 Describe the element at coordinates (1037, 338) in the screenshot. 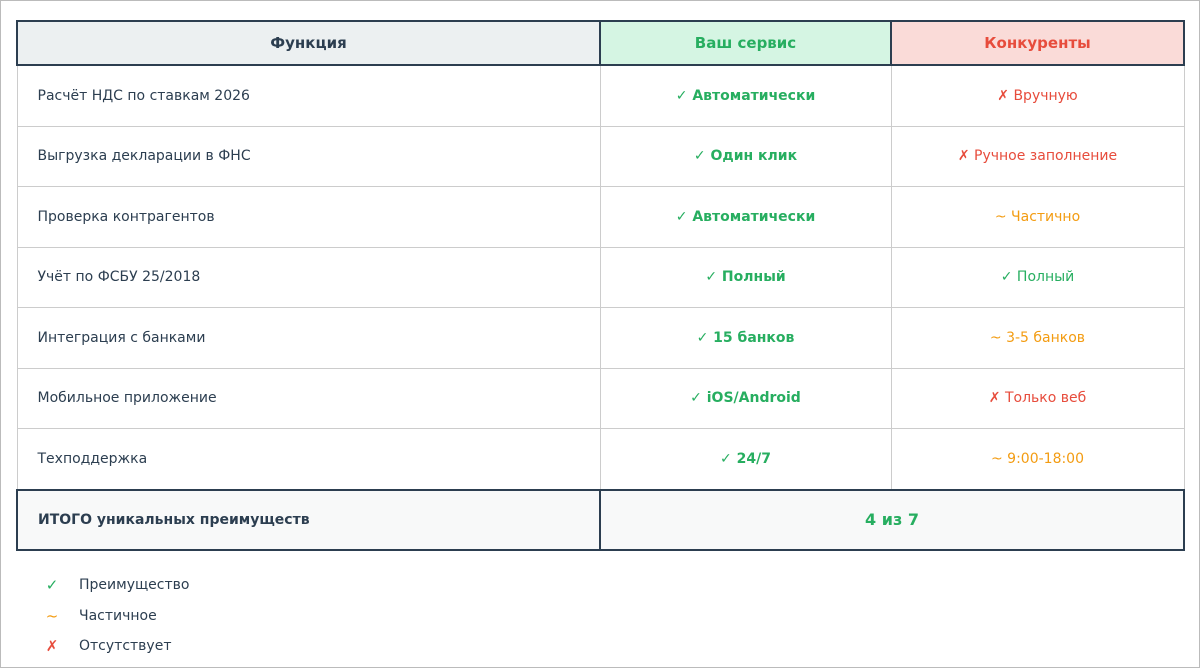

I see `competitor-cell: ~ 3-5 банков` at that location.